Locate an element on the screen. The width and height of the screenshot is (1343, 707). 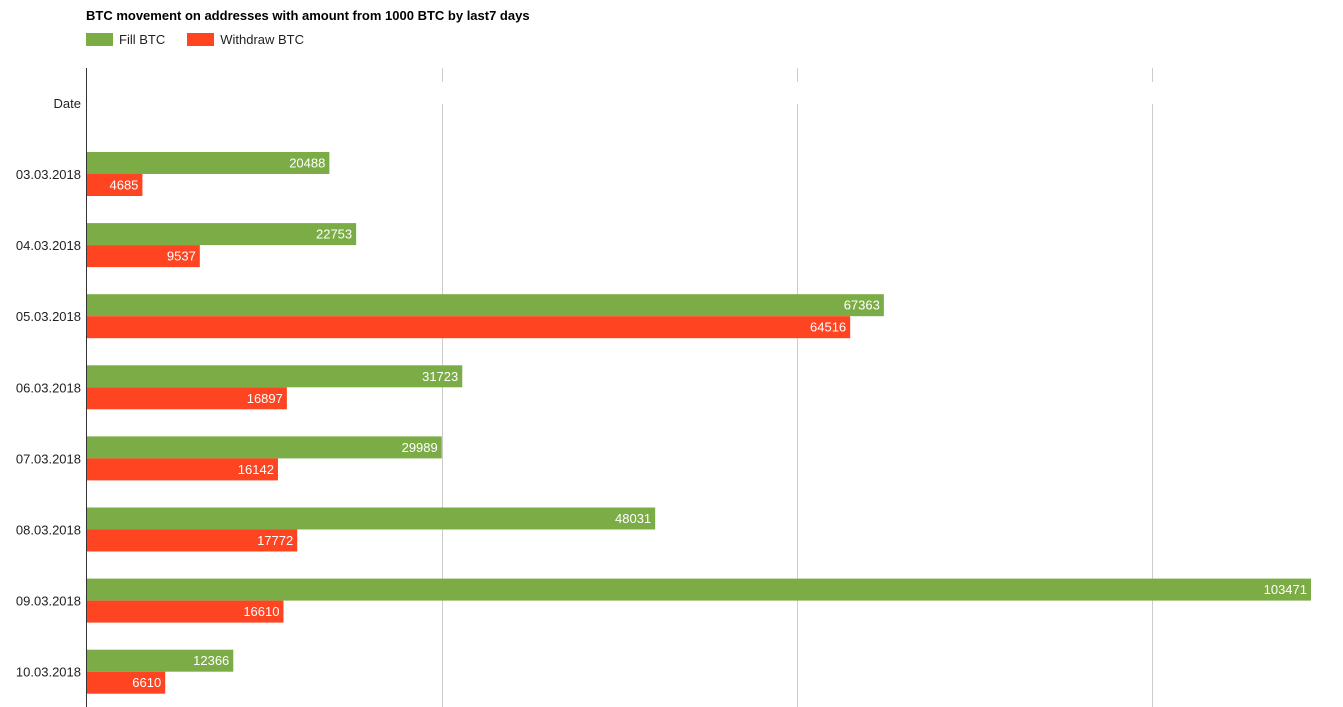
category-tick-label: 03.03.2018 is located at coordinates (48, 174).